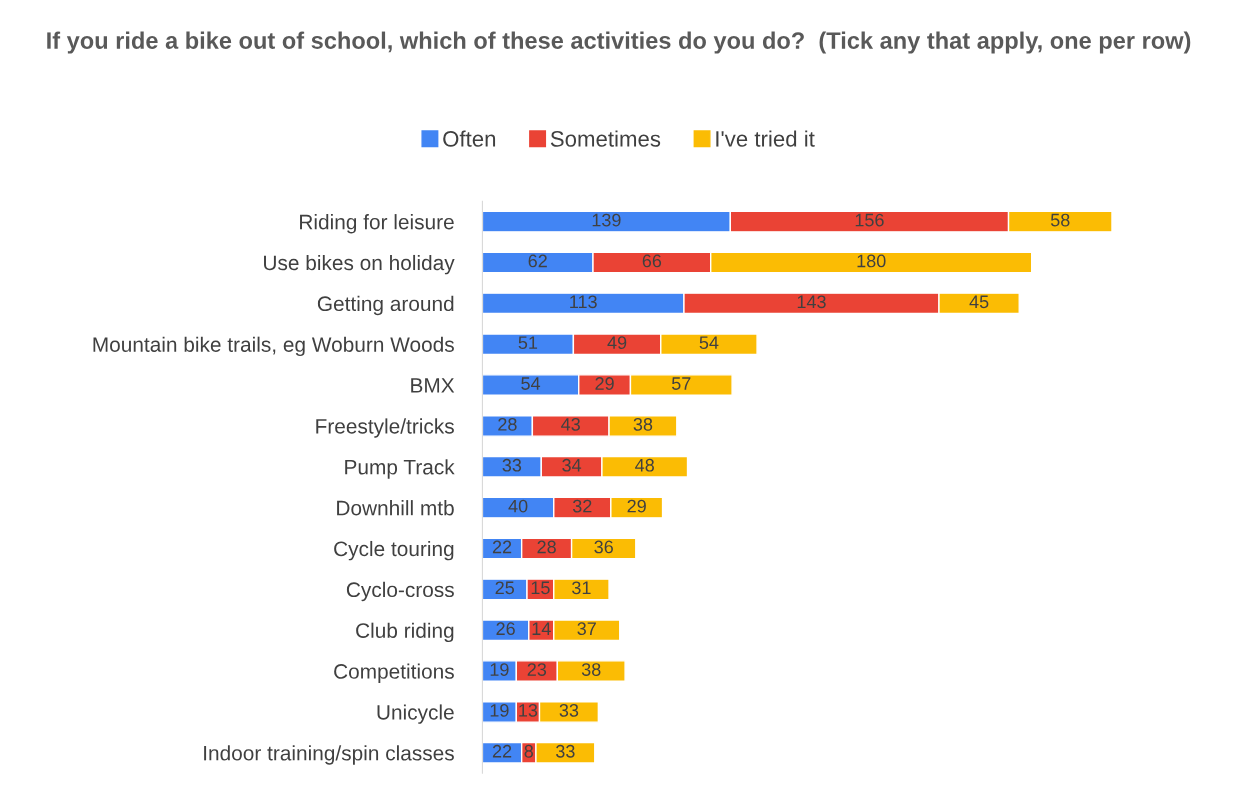 The width and height of the screenshot is (1237, 789). What do you see at coordinates (395, 508) in the screenshot?
I see `y-tick-label: Downhill mtb` at bounding box center [395, 508].